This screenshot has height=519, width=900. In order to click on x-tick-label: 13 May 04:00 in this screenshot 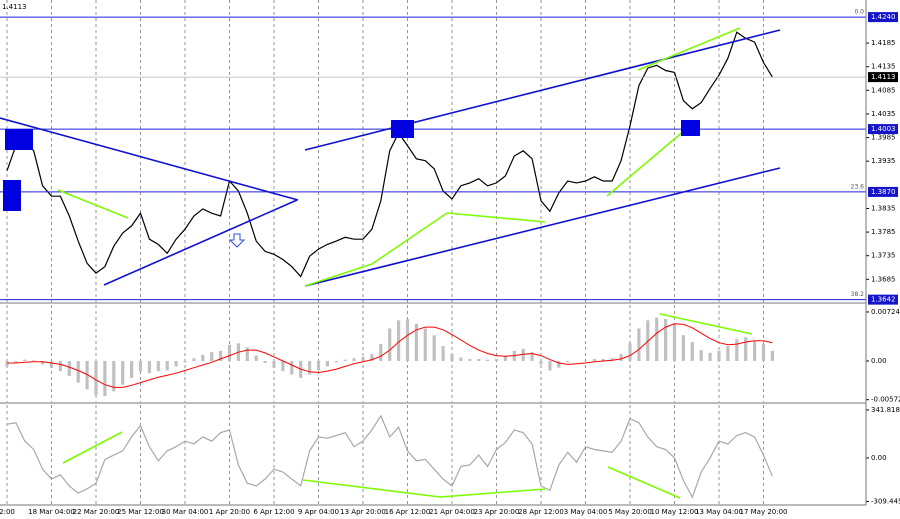, I will do `click(719, 512)`.